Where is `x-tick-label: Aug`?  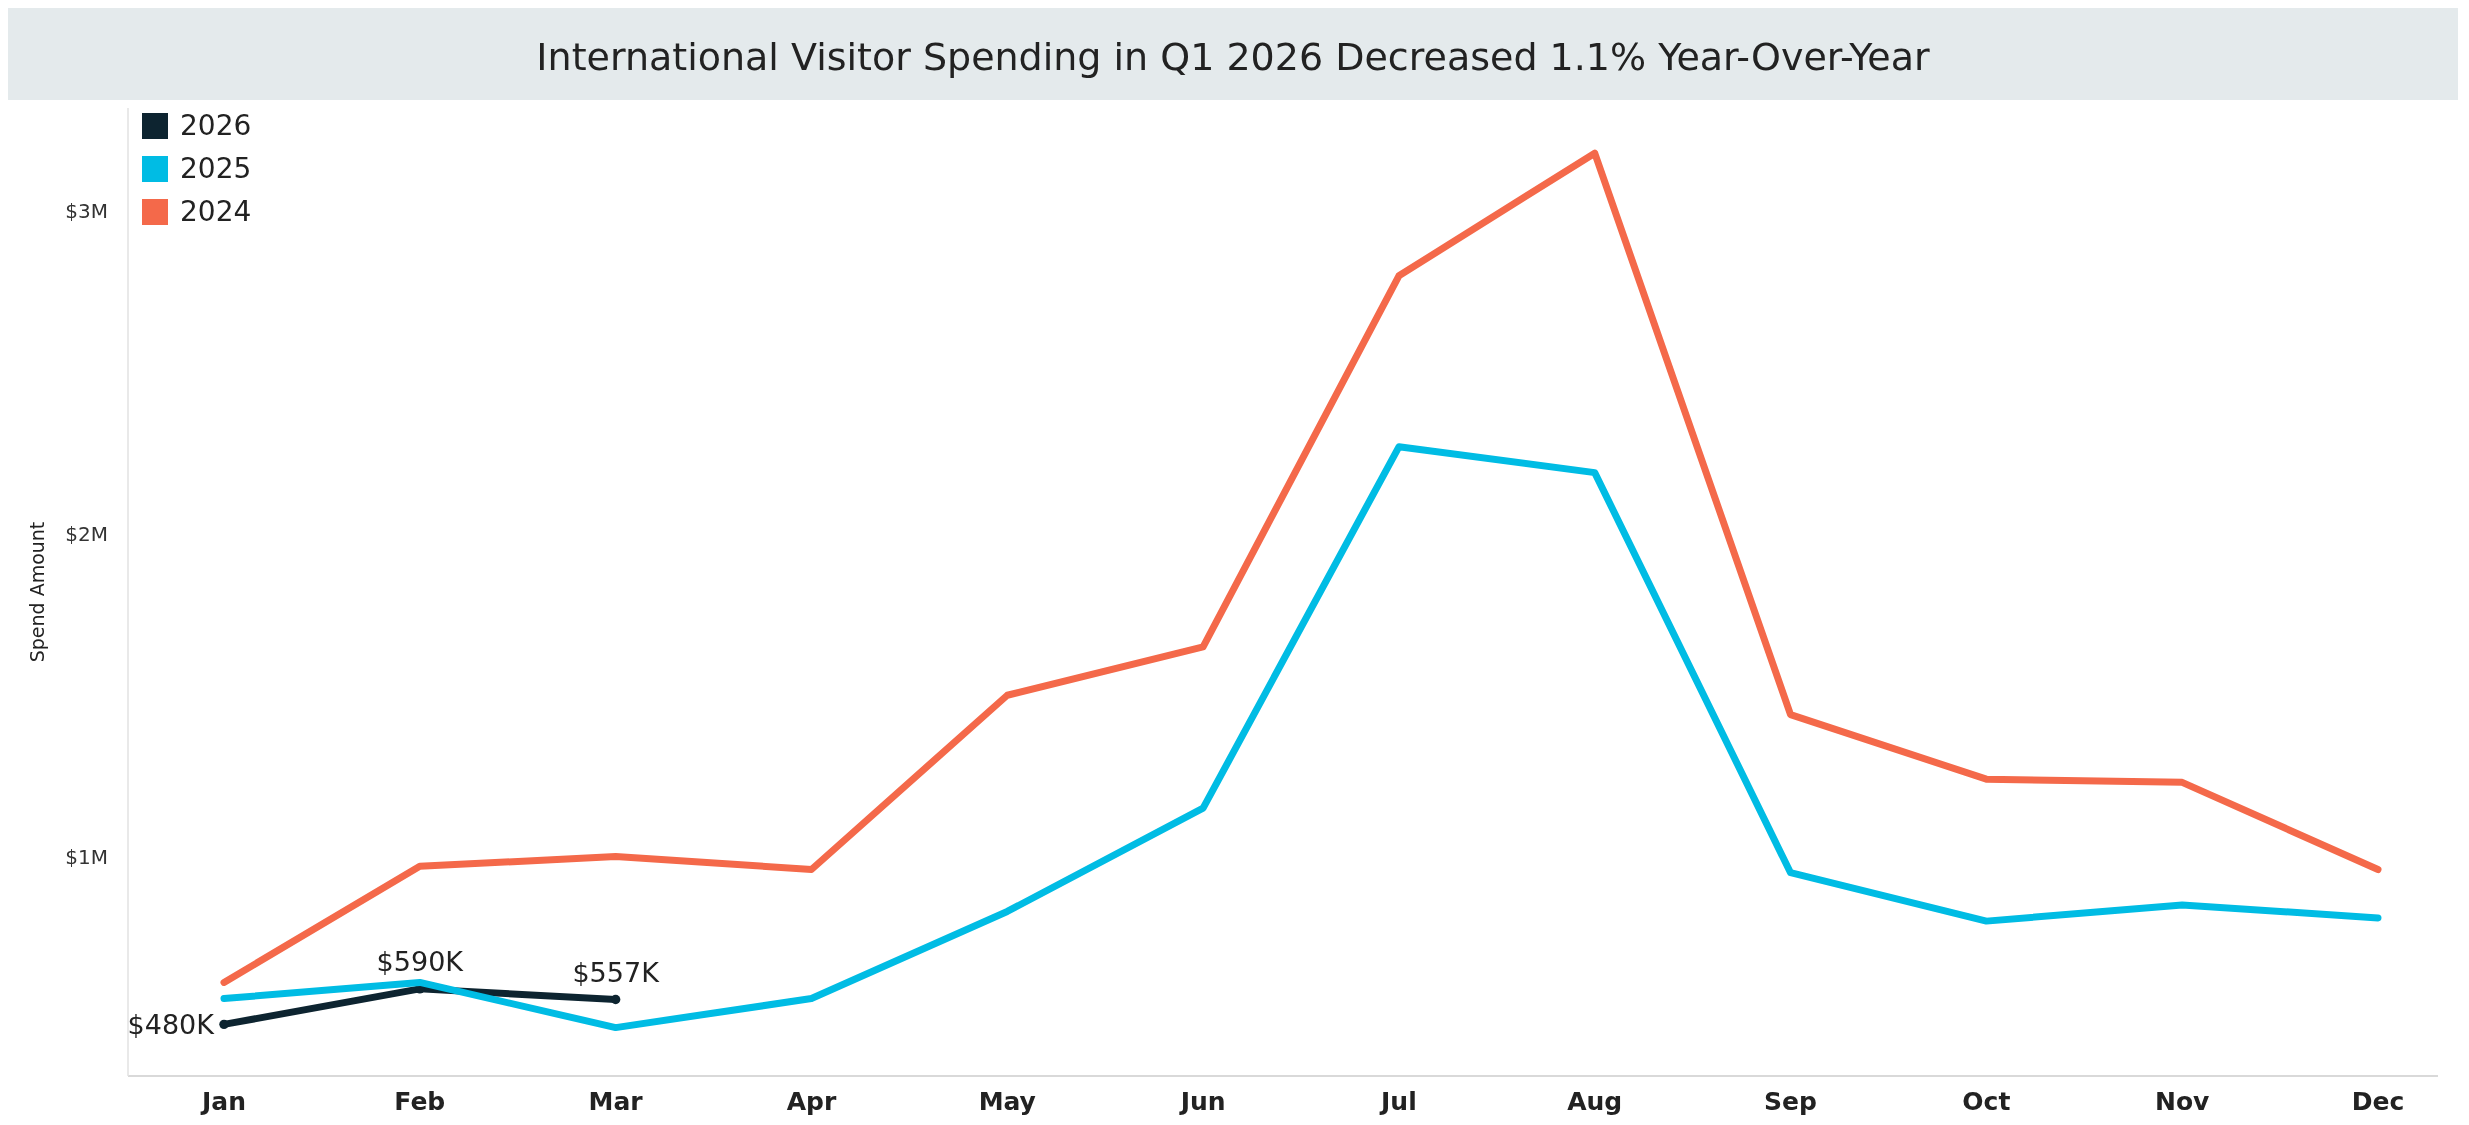
x-tick-label: Aug is located at coordinates (1595, 1101).